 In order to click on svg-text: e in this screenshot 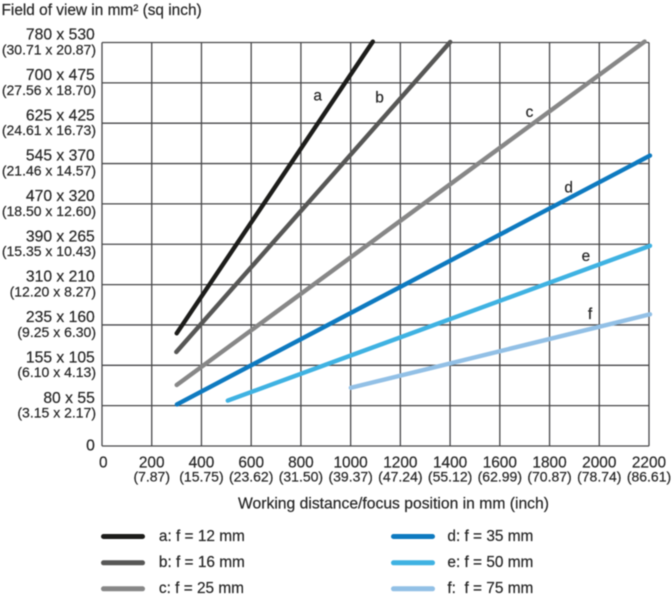, I will do `click(586, 256)`.